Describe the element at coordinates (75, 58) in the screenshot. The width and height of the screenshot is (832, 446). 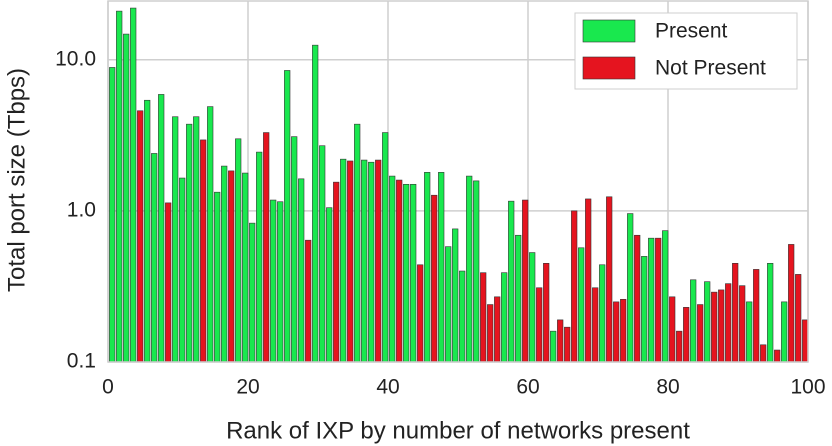
I see `y-tick-label: 10.0` at that location.